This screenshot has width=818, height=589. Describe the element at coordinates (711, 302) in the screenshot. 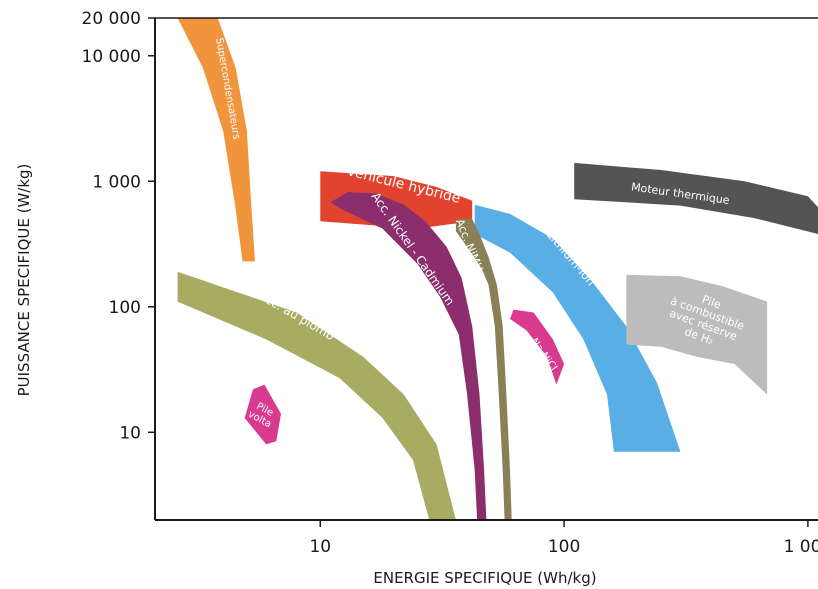

I see `label-line: Pile` at that location.